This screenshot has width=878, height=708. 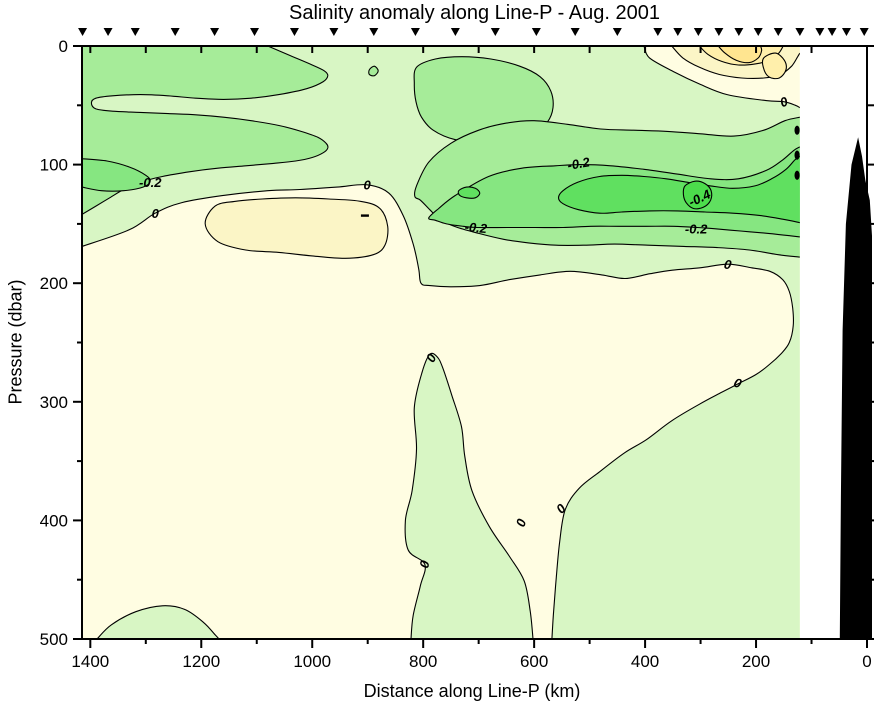 I want to click on tick-label: 100, so click(x=54, y=165).